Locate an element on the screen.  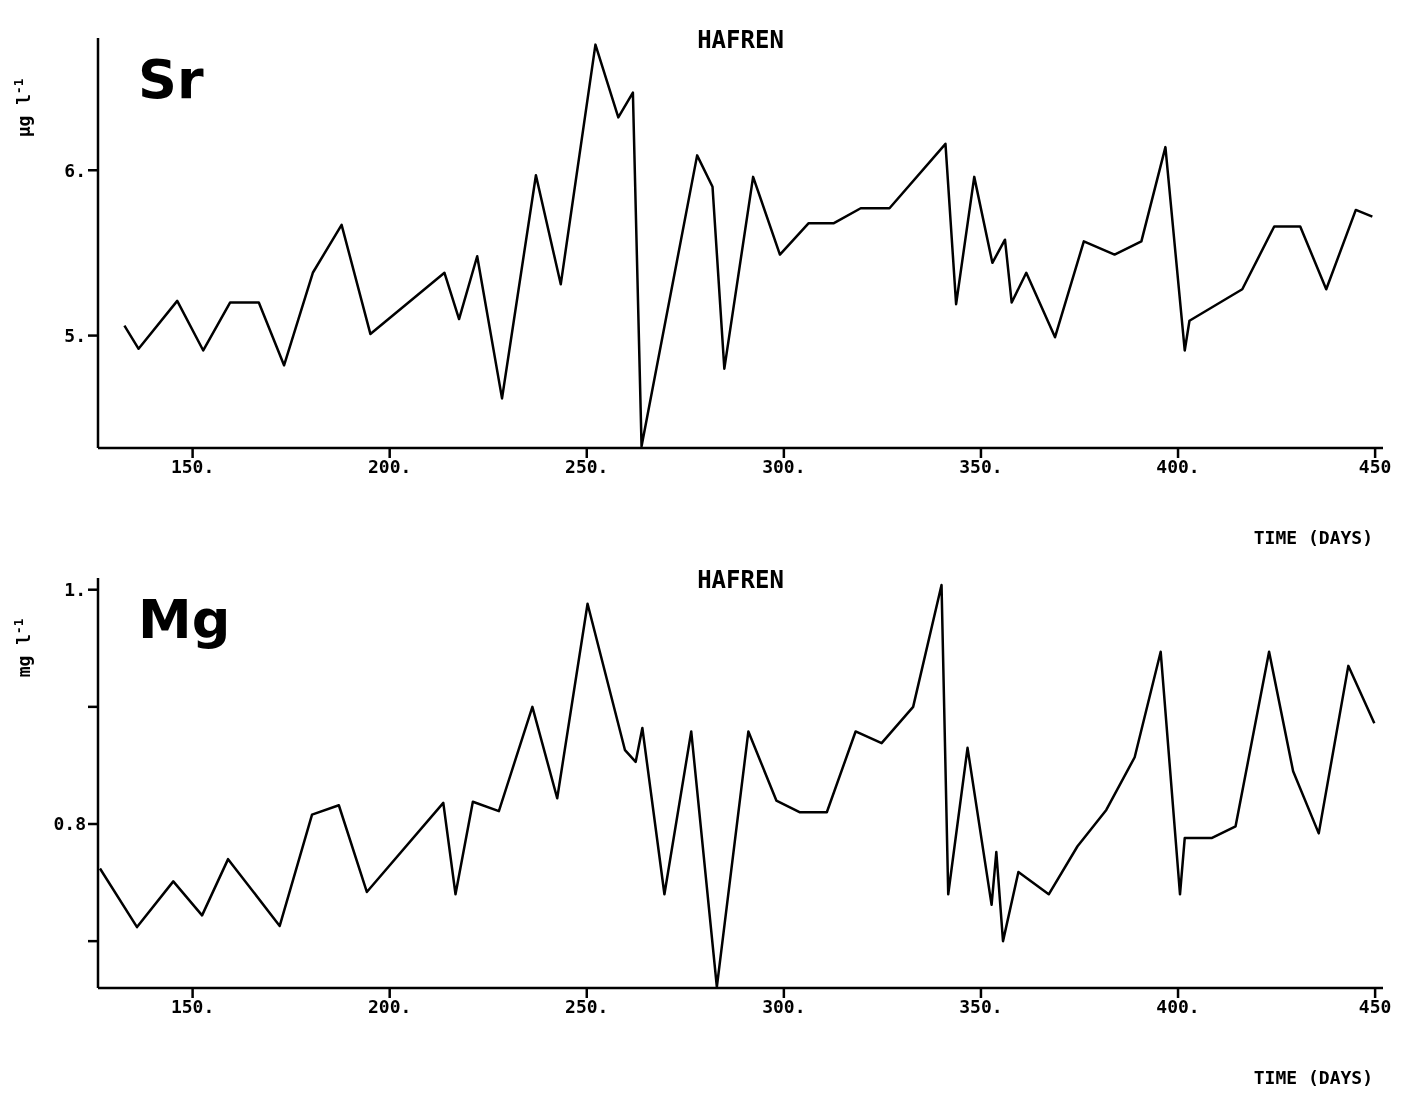
annotation: Sr is located at coordinates (171, 79).